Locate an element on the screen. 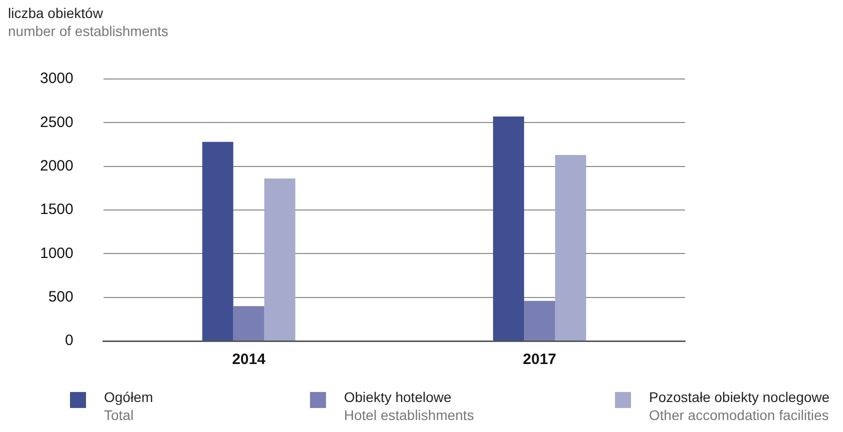  y-tick-label: 1000 is located at coordinates (57, 253).